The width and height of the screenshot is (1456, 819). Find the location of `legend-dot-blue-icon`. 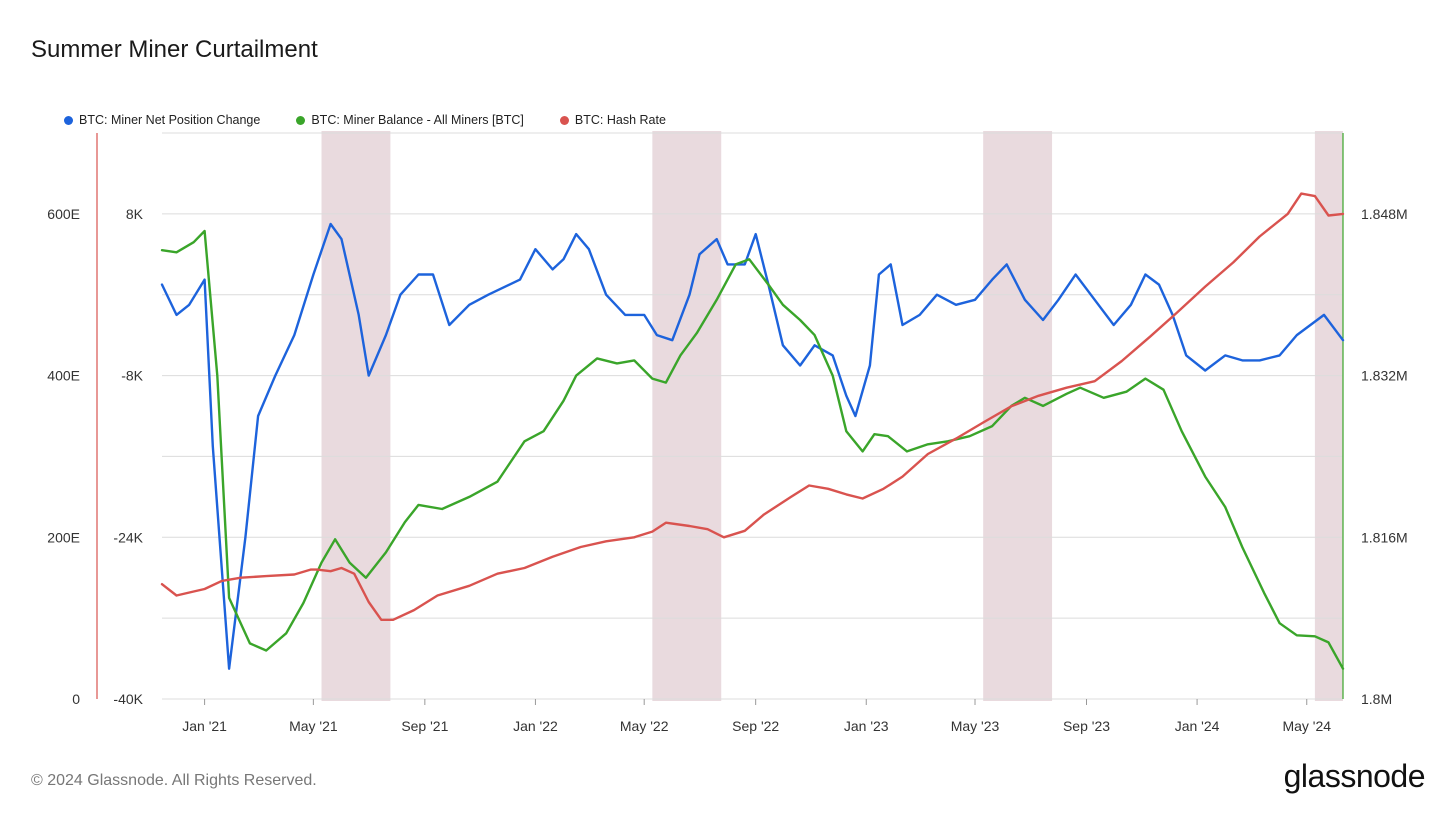

legend-dot-blue-icon is located at coordinates (68, 120).